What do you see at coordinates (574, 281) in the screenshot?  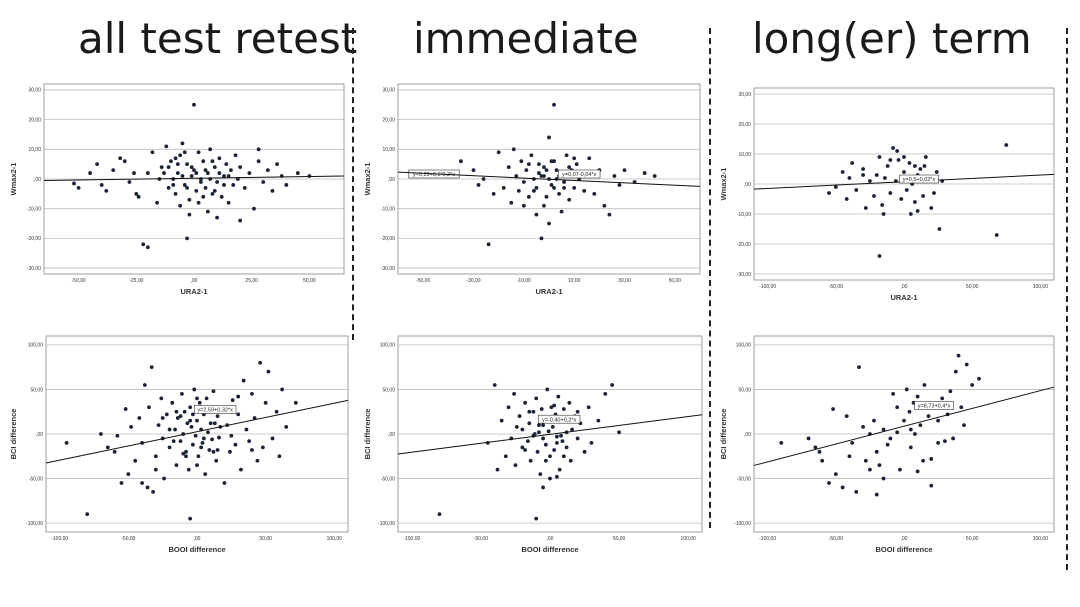 I see `x-tick-label: 10,00` at bounding box center [574, 281].